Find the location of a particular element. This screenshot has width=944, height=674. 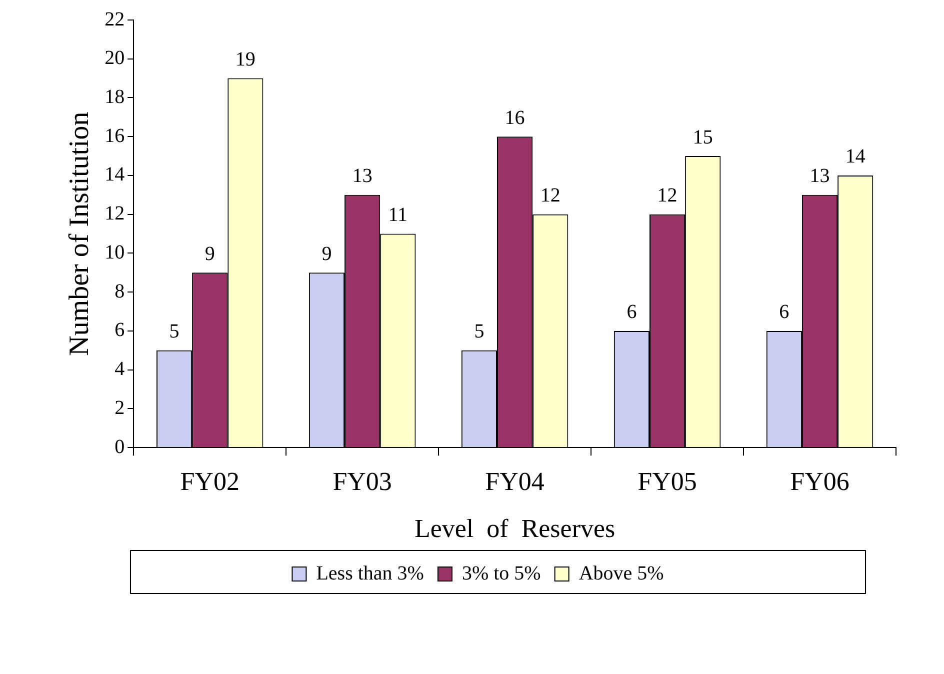

x-tick-label: FY04 is located at coordinates (514, 481).